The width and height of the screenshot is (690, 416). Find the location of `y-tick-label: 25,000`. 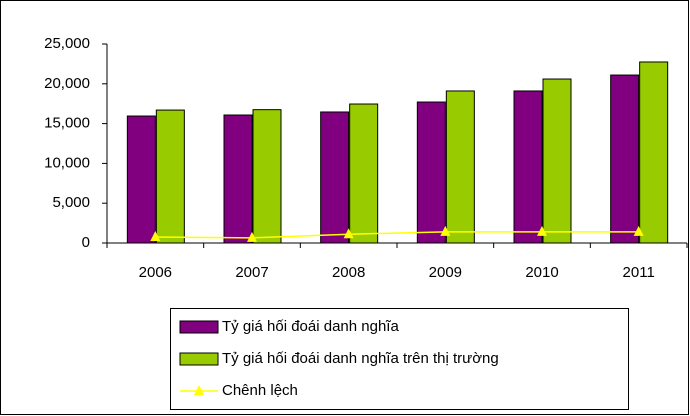

y-tick-label: 25,000 is located at coordinates (67, 43).